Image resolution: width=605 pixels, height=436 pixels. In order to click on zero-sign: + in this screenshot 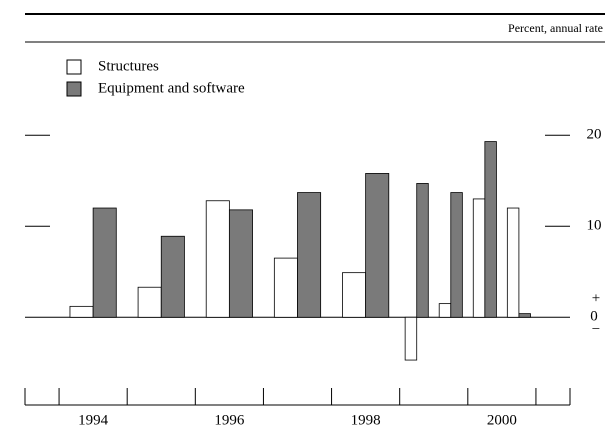, I will do `click(596, 299)`.